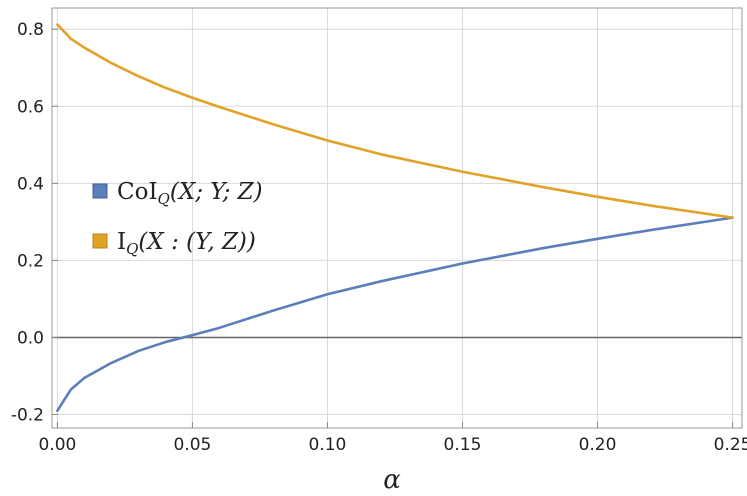  Describe the element at coordinates (392, 480) in the screenshot. I see `x-axis-label: α` at that location.